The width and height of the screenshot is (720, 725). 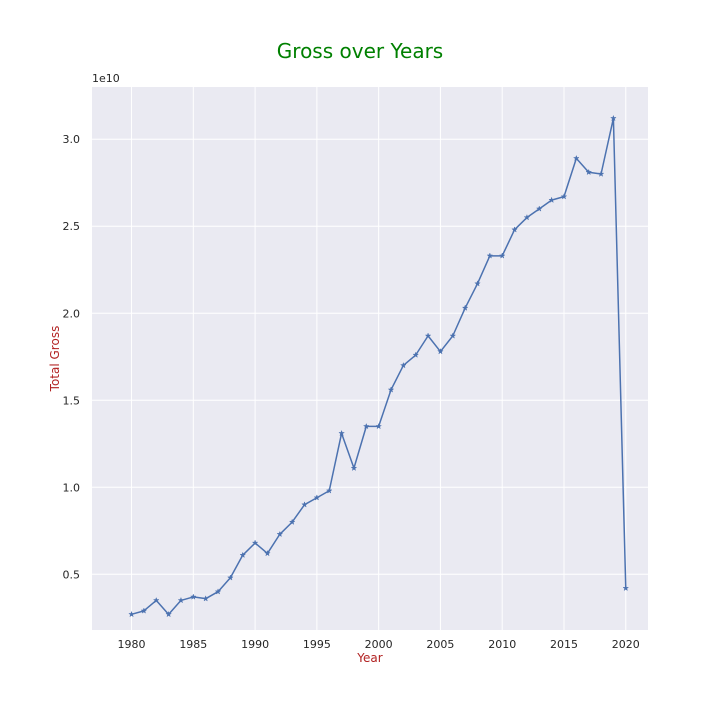 What do you see at coordinates (72, 226) in the screenshot?
I see `y-tick-label: 2.5` at bounding box center [72, 226].